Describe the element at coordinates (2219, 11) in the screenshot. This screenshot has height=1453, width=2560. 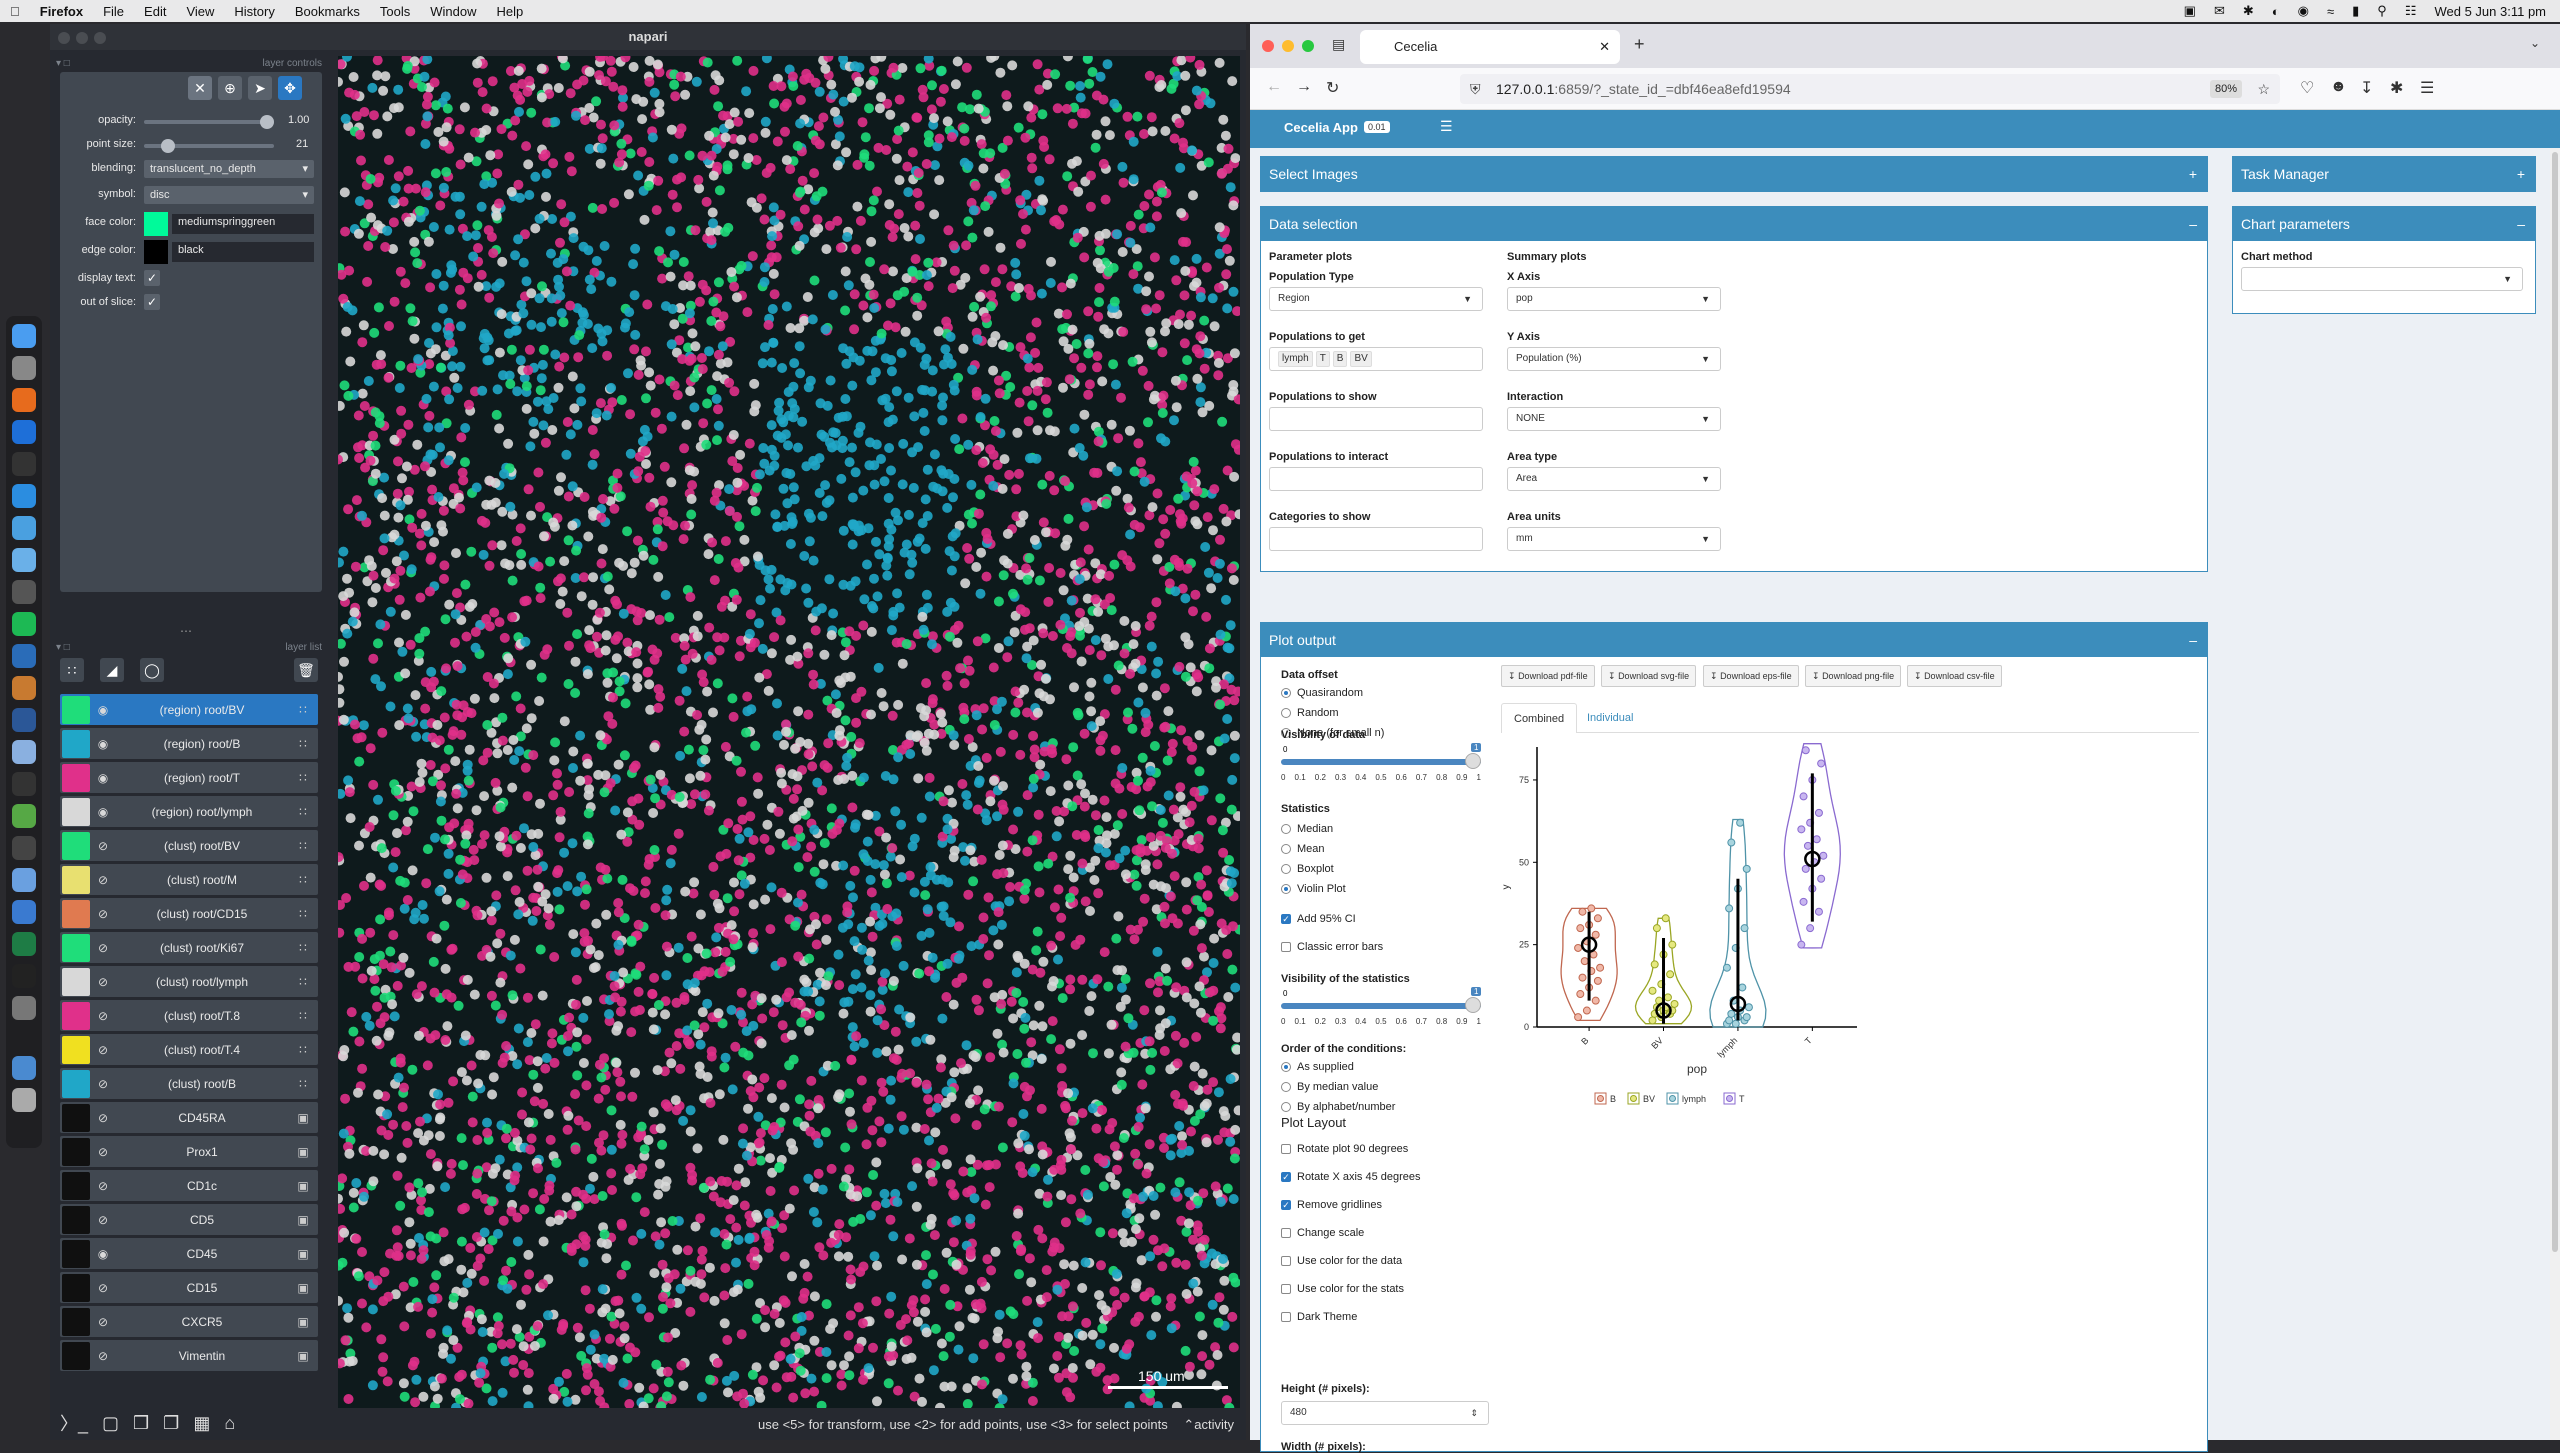
I see `chat-icon: ✉` at that location.